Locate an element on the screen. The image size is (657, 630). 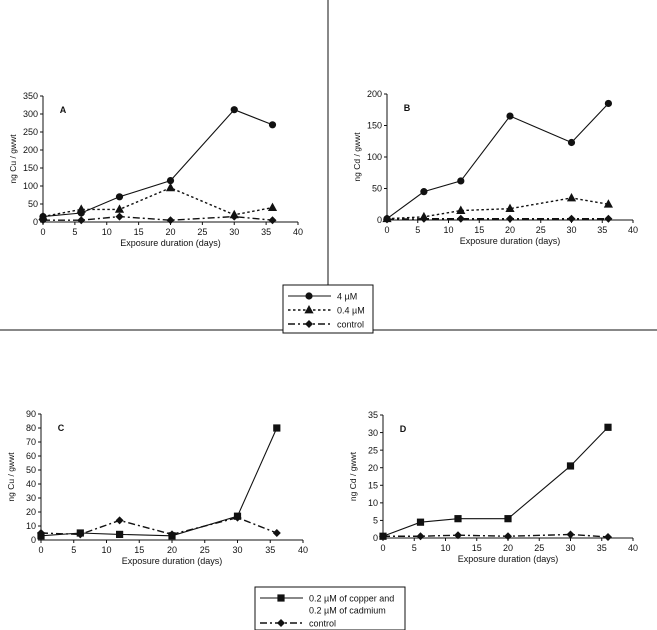
y-tick-label: 150 is located at coordinates (30, 168).